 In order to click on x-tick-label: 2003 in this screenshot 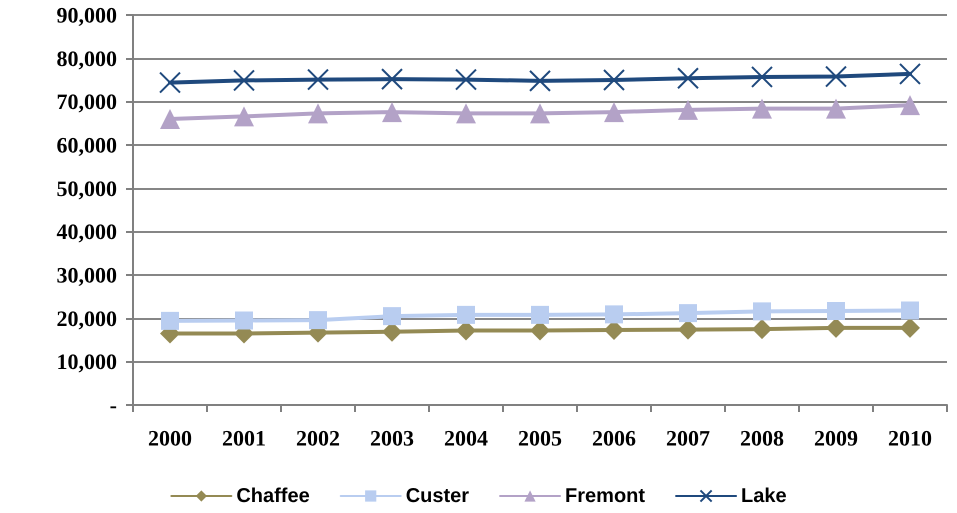, I will do `click(392, 438)`.